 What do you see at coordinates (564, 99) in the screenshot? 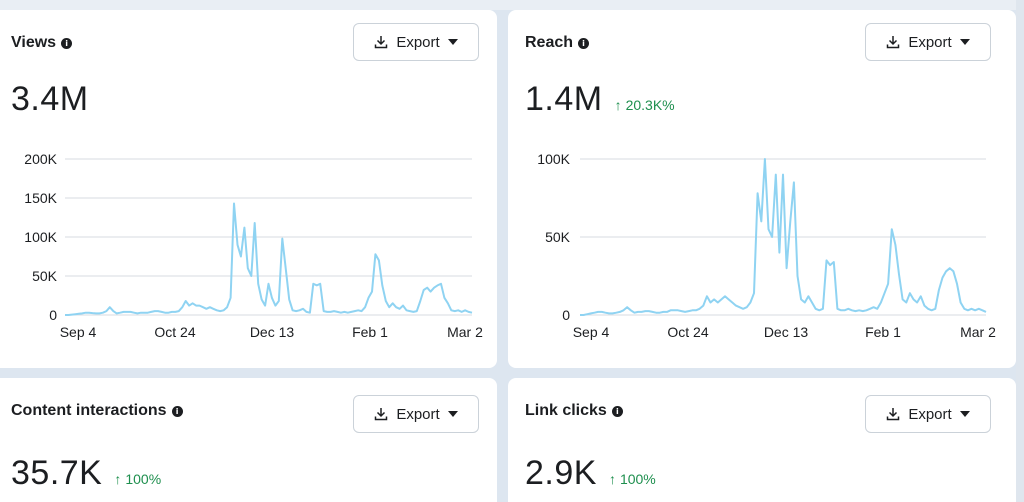
I see `metric-value: 1.4M` at bounding box center [564, 99].